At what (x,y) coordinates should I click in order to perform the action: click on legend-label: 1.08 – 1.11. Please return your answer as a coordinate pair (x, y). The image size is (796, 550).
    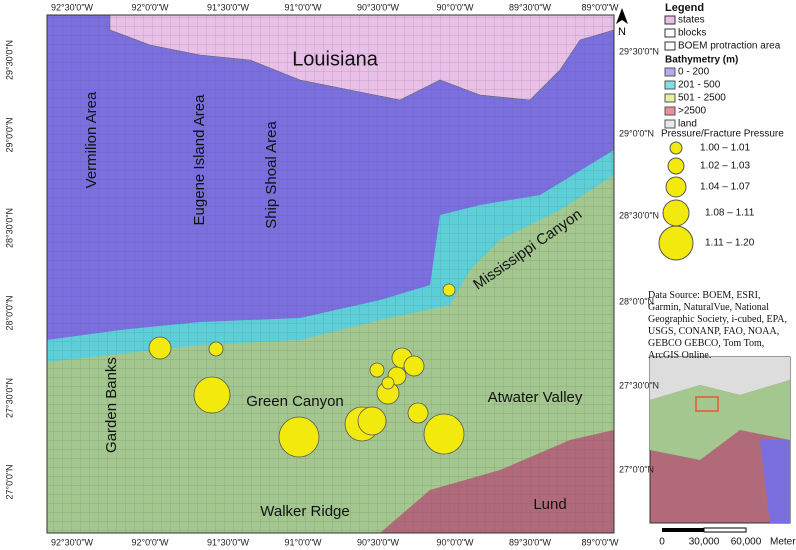
    Looking at the image, I should click on (730, 213).